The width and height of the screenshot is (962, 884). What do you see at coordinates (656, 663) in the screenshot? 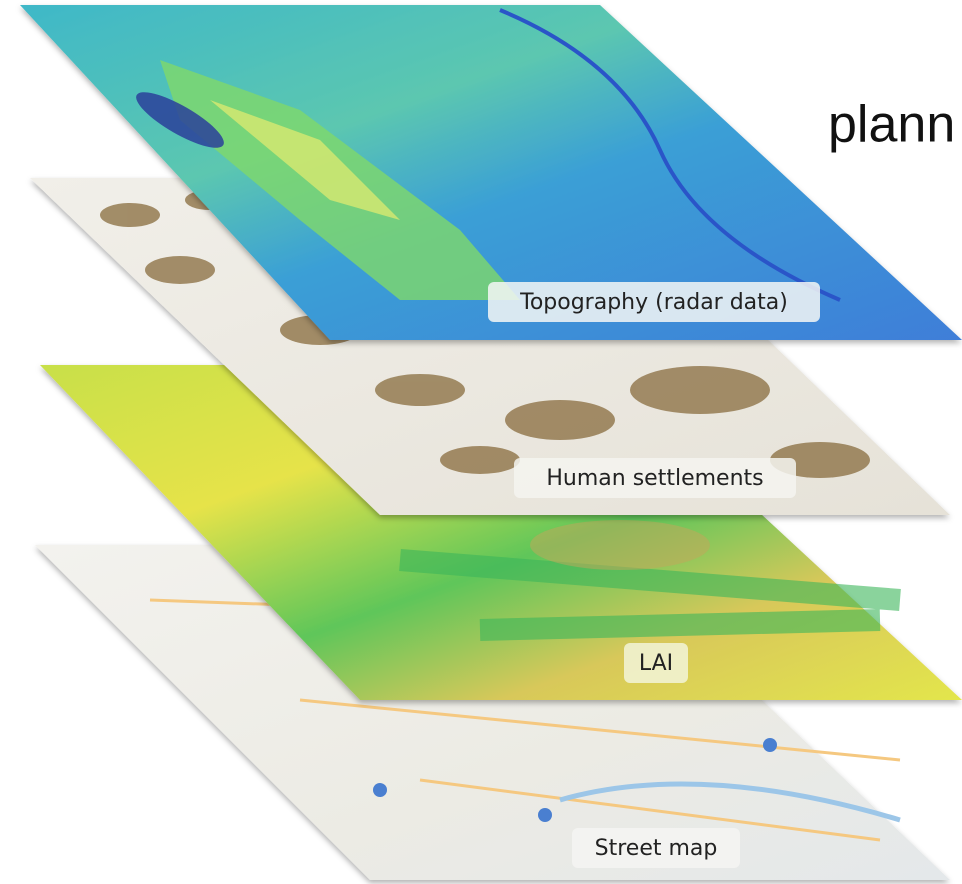
I see `layer-label: LAI` at bounding box center [656, 663].